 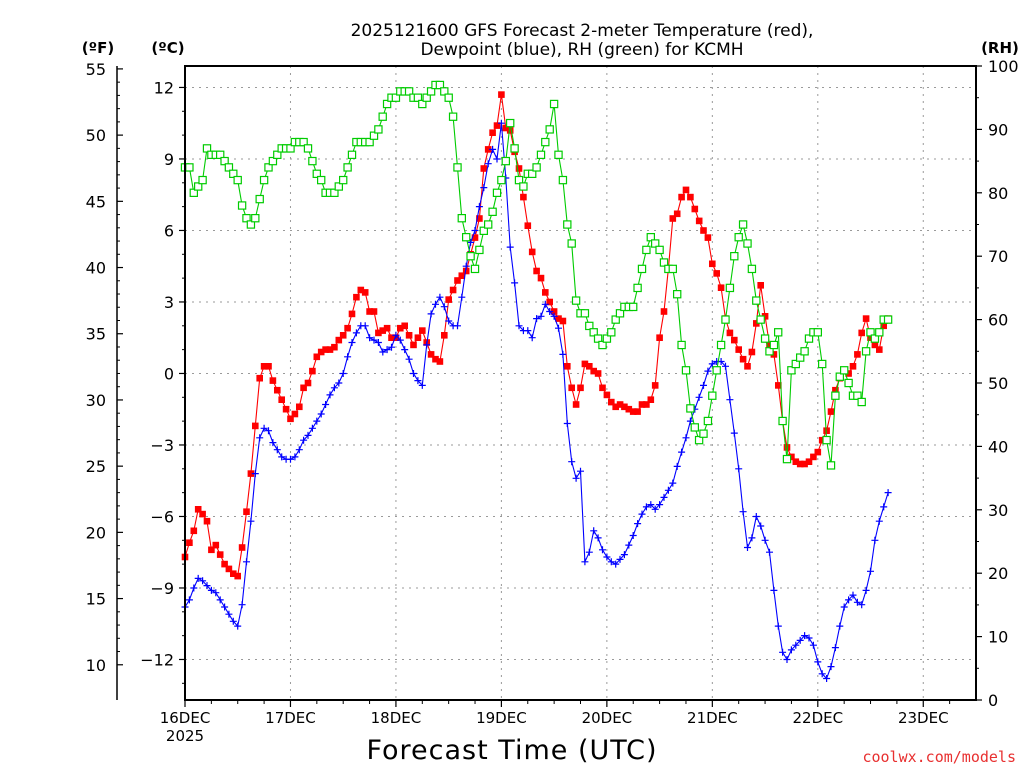 I want to click on rh-tick-label: 40, so click(x=998, y=446).